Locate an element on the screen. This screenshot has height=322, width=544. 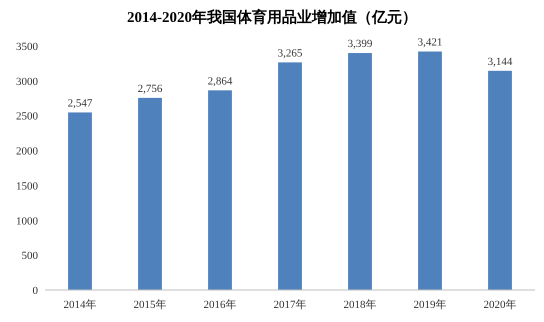
y-tick-label: 2000 is located at coordinates (27, 152).